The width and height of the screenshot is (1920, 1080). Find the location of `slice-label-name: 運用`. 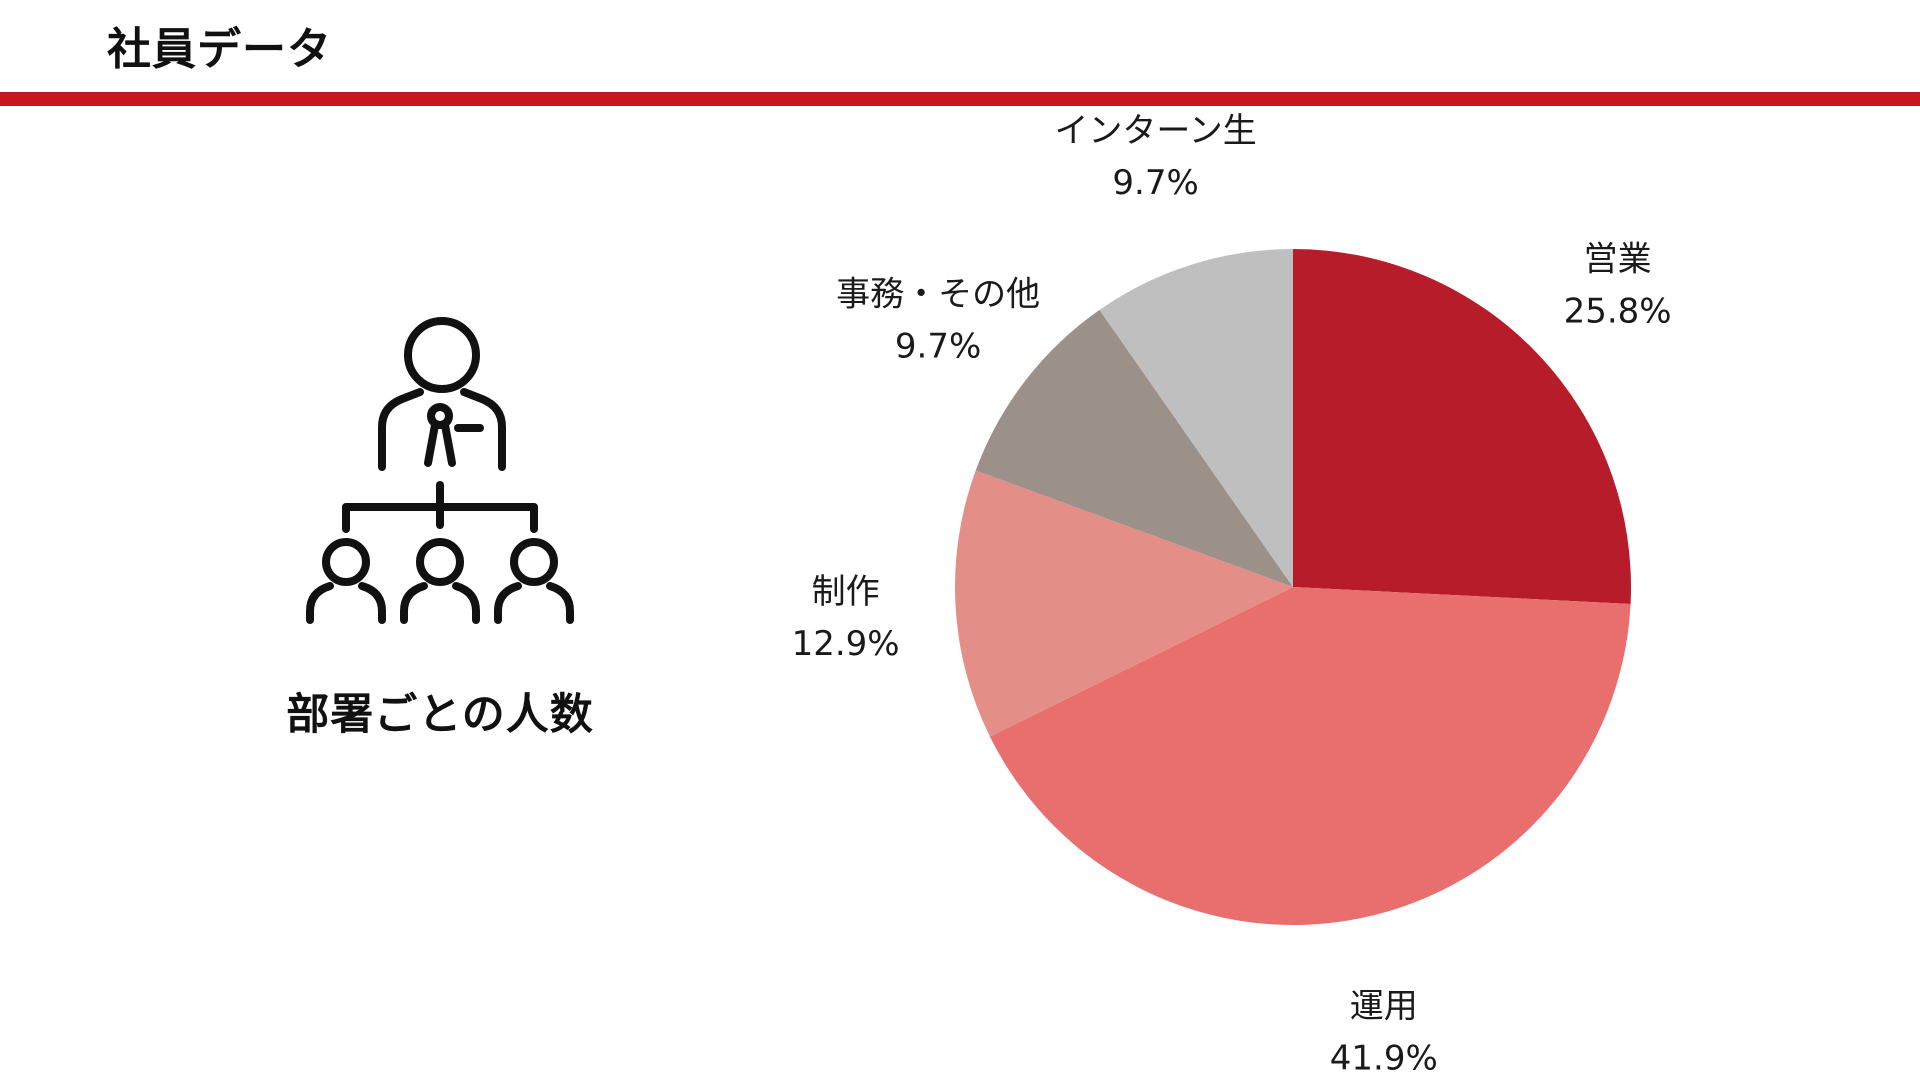

slice-label-name: 運用 is located at coordinates (1384, 1007).